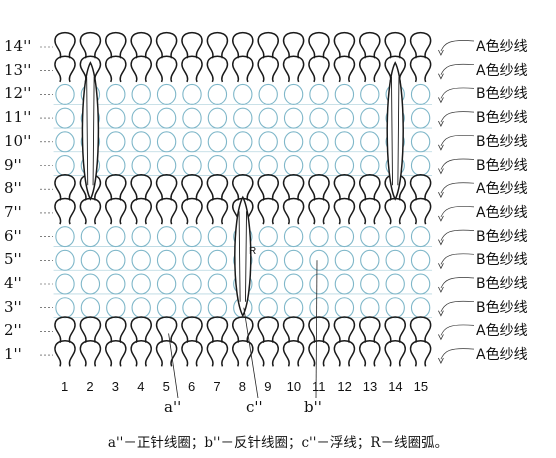 The height and width of the screenshot is (458, 556). I want to click on row-label: 2'', so click(13, 330).